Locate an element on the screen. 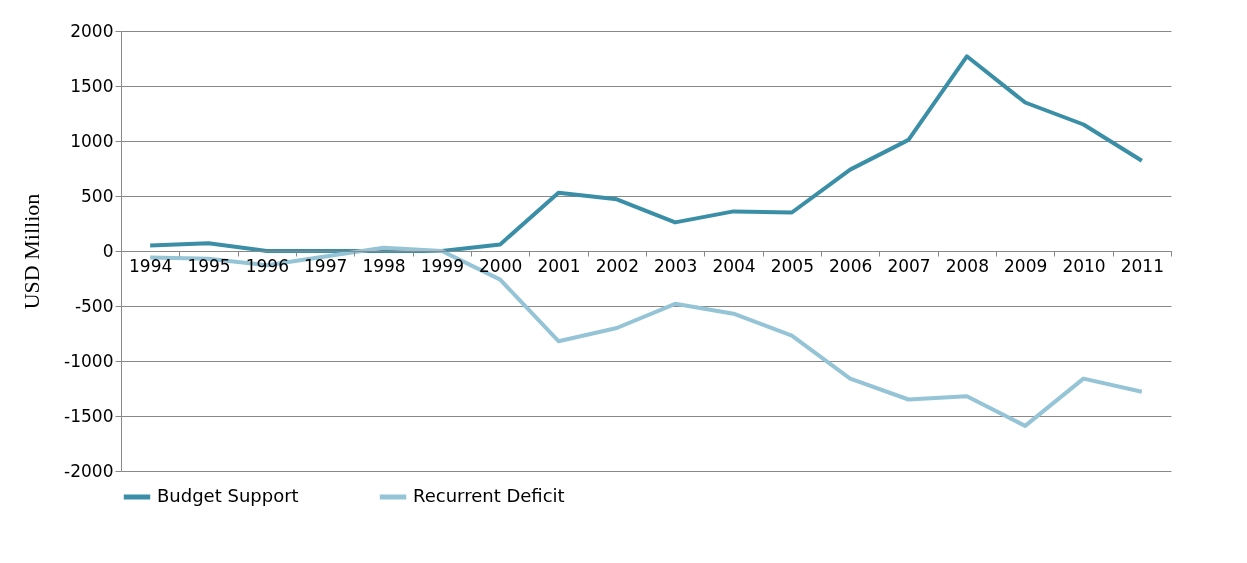  y-tick-label: 1500 is located at coordinates (92, 85).